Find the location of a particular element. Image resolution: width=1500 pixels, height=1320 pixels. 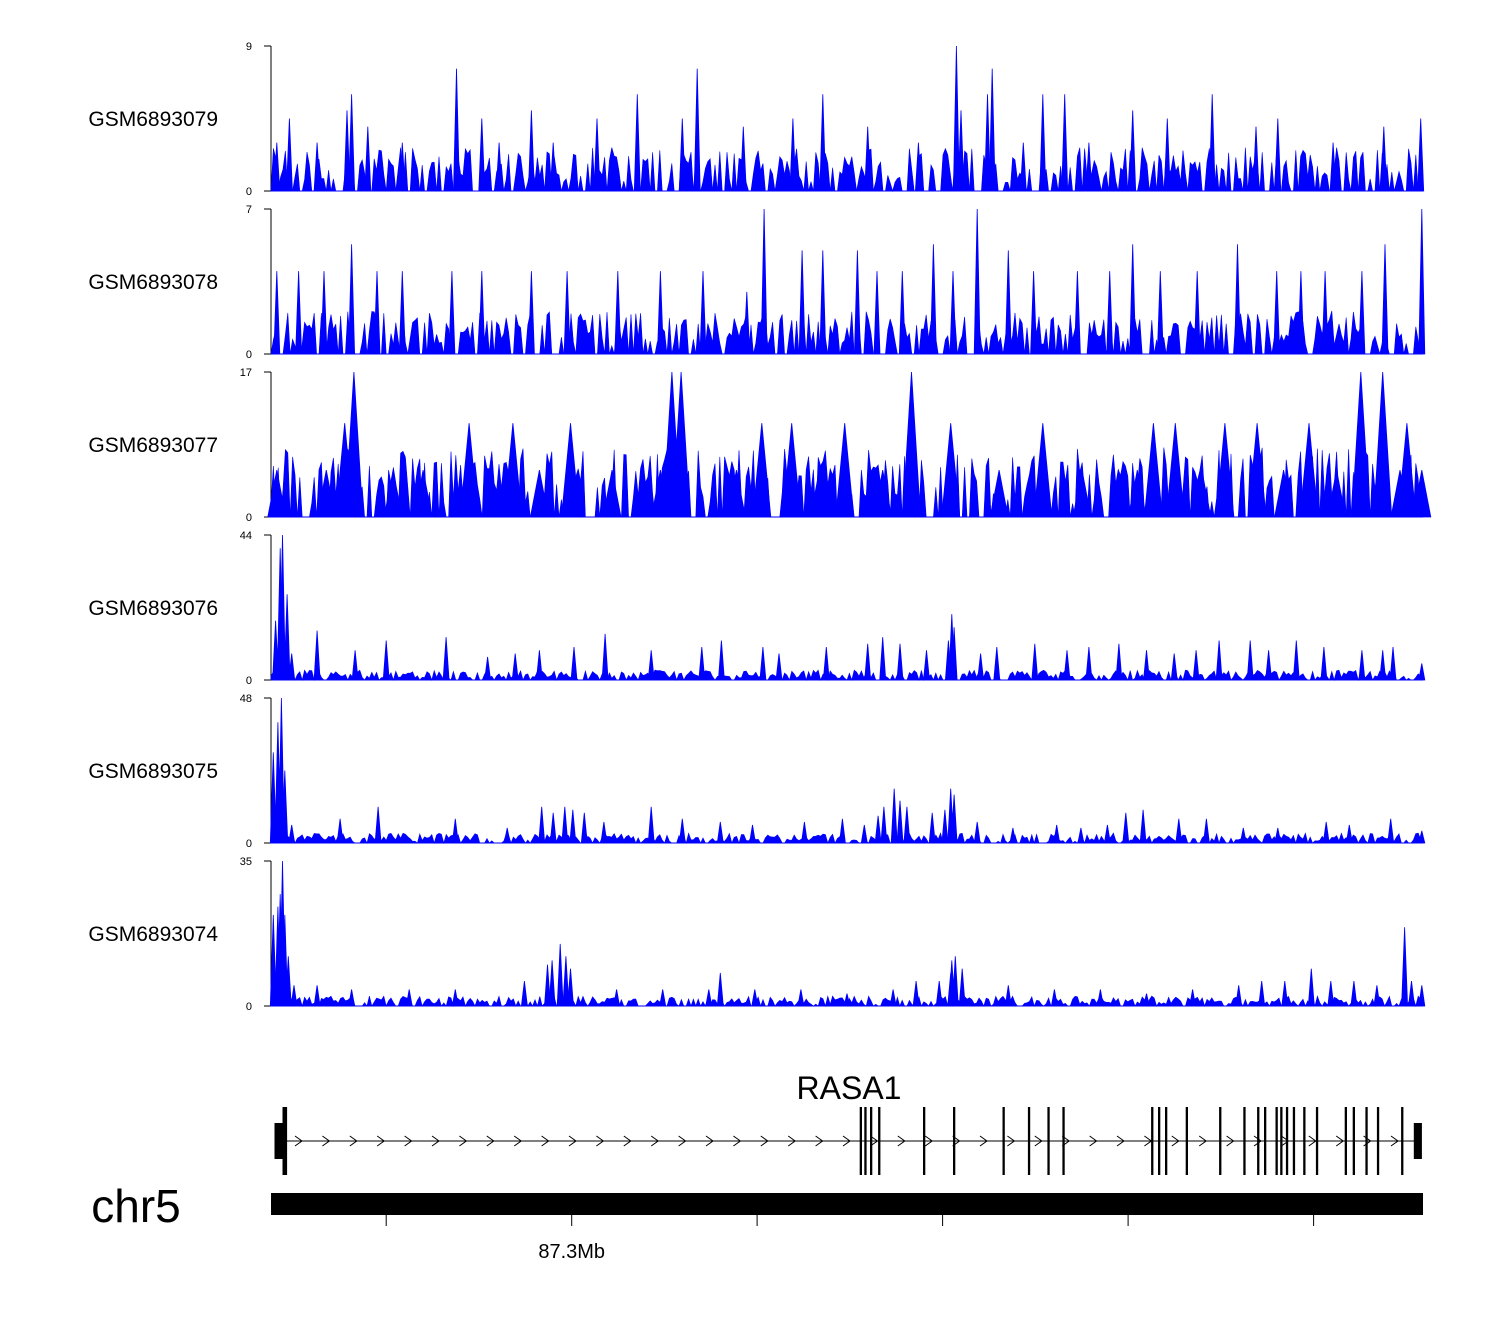

y-axis-max-label: 17 is located at coordinates (246, 373).